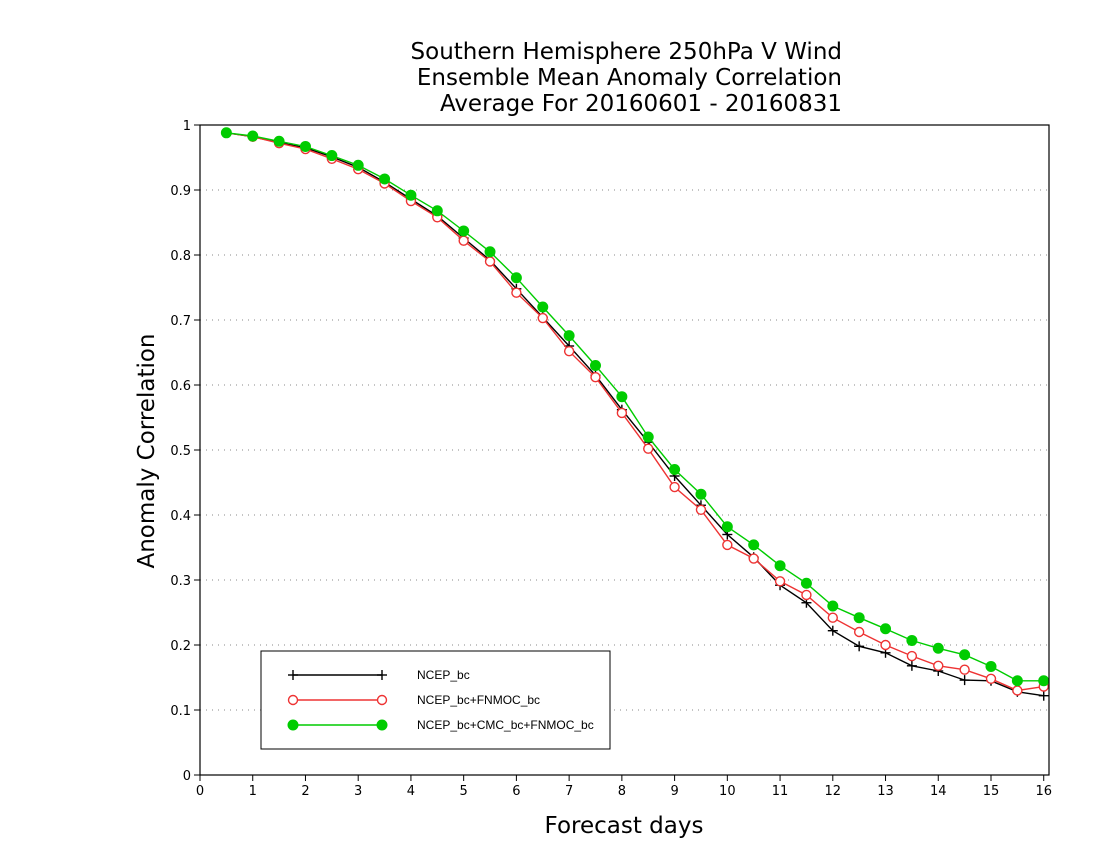  Describe the element at coordinates (187, 126) in the screenshot. I see `y-tick-label-10: 1` at that location.